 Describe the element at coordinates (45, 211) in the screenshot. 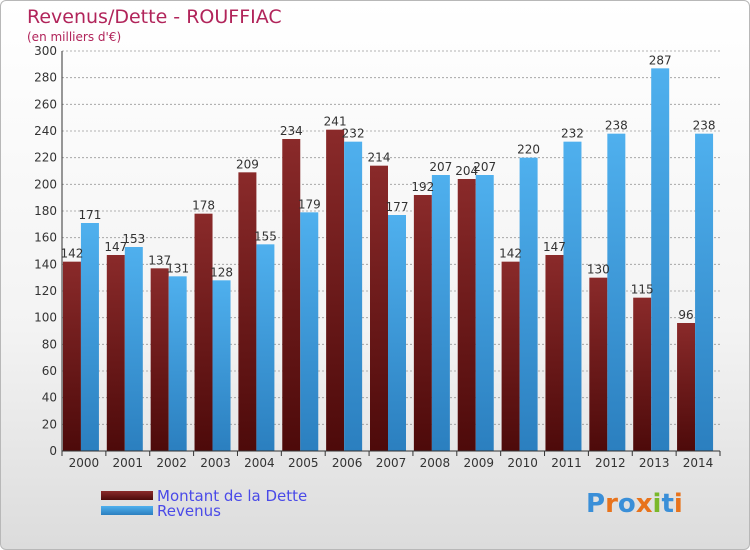

I see `y-tick-label: 180` at that location.